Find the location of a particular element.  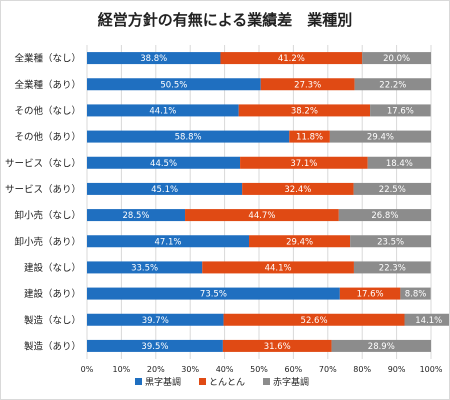

data-label: 32.4% is located at coordinates (297, 190).